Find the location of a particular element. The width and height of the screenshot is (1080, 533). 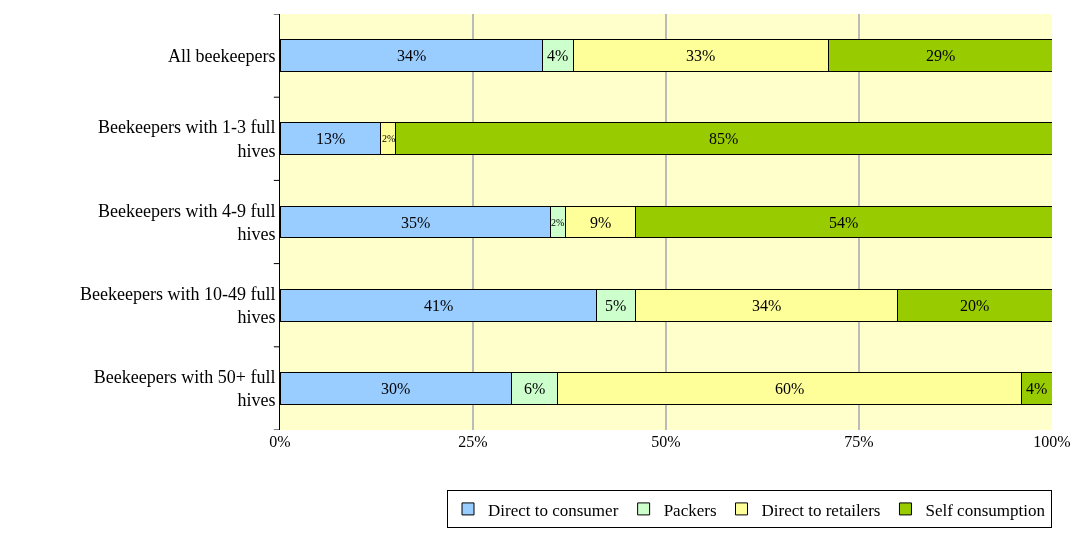

data-label: 54% is located at coordinates (844, 222).